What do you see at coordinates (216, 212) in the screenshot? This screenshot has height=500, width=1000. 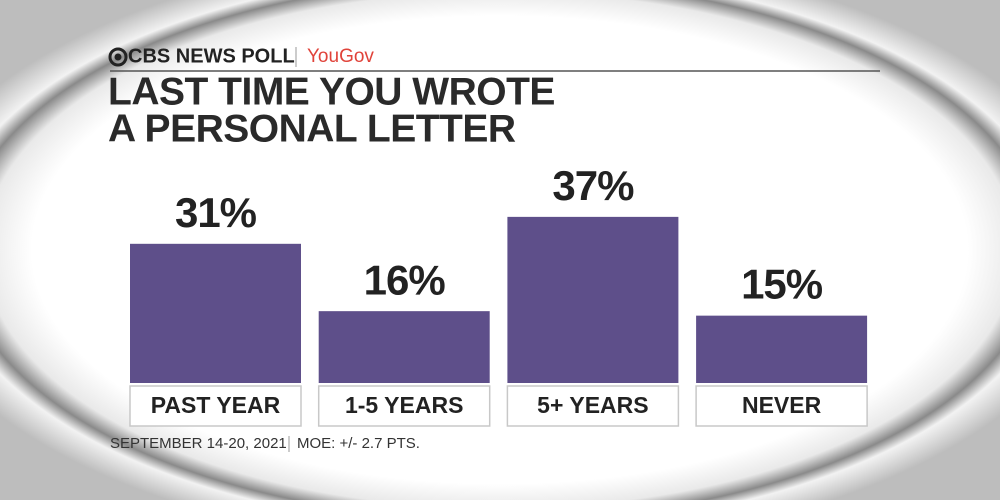 I see `value-label: 31%` at bounding box center [216, 212].